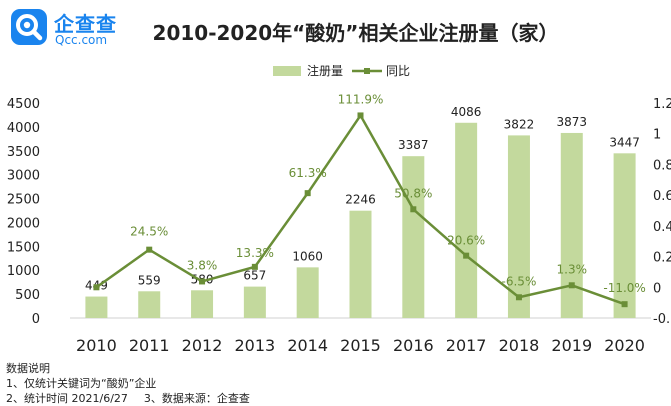 This screenshot has height=406, width=671. I want to click on right-axis-tick: 0.4, so click(662, 227).